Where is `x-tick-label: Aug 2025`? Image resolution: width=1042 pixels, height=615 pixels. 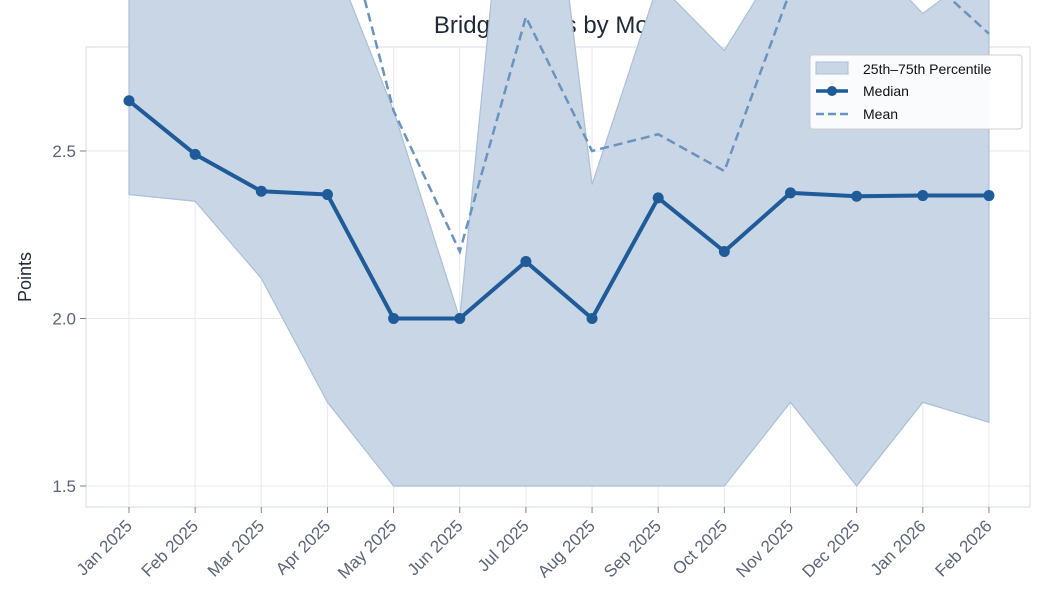
x-tick-label: Aug 2025 is located at coordinates (566, 548).